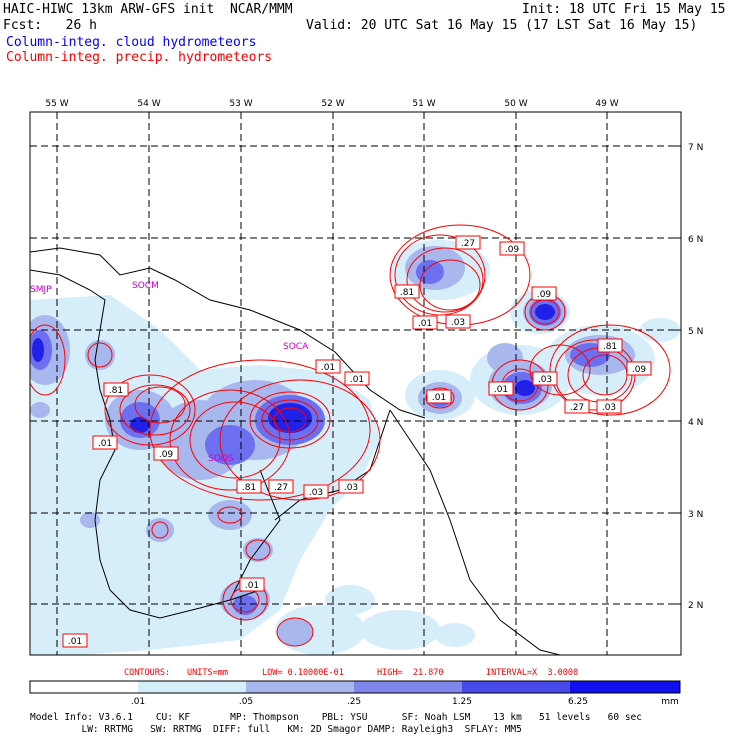  Describe the element at coordinates (147, 673) in the screenshot. I see `contour-label-text: CONTOURS:` at that location.